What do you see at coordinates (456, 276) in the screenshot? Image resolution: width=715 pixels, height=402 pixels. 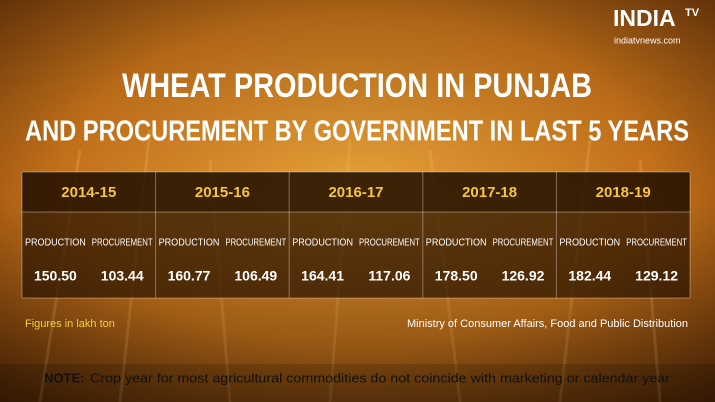 I see `cell-value: 178.50` at bounding box center [456, 276].